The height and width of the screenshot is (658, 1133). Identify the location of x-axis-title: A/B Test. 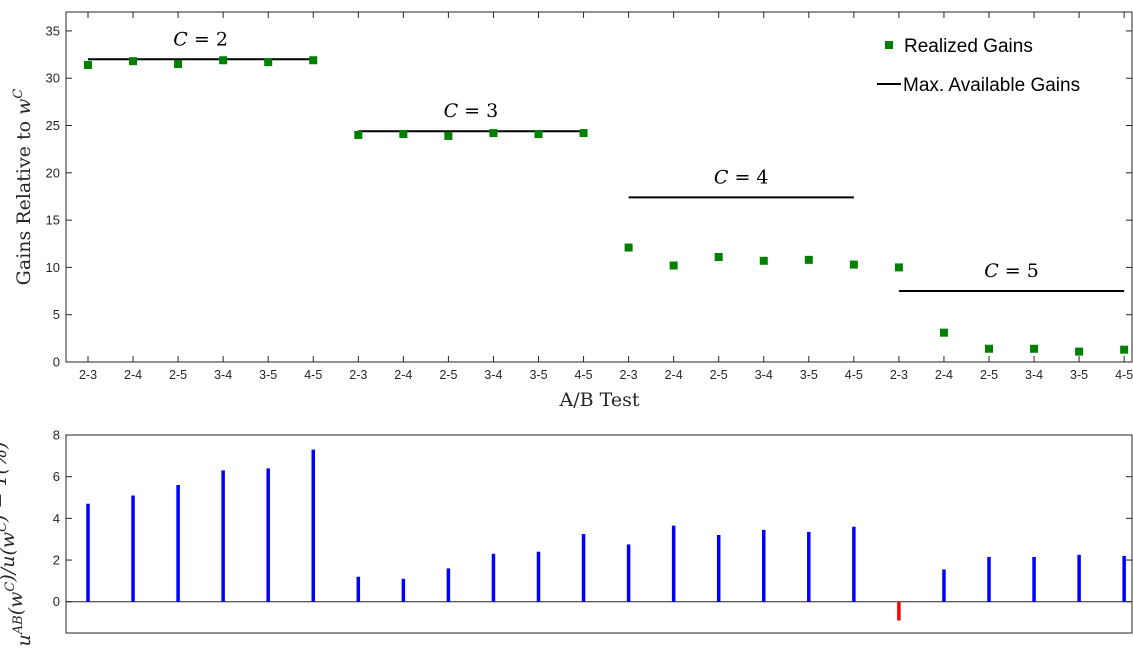
(599, 400).